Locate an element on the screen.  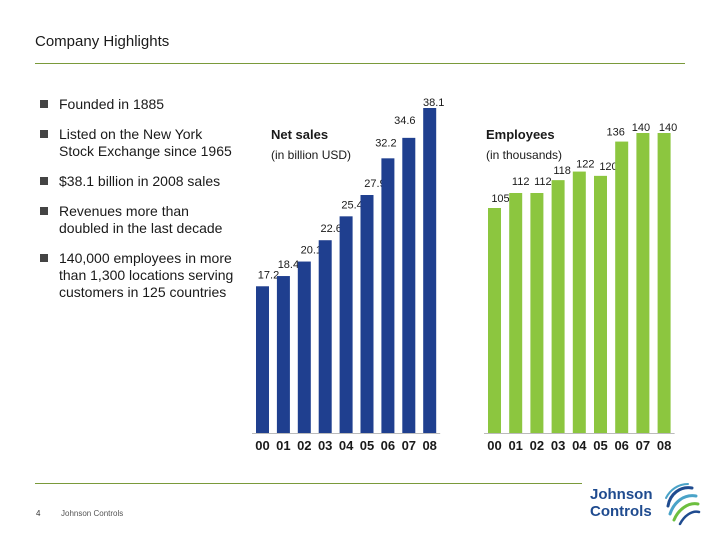
data-label: 120 is located at coordinates (608, 167).